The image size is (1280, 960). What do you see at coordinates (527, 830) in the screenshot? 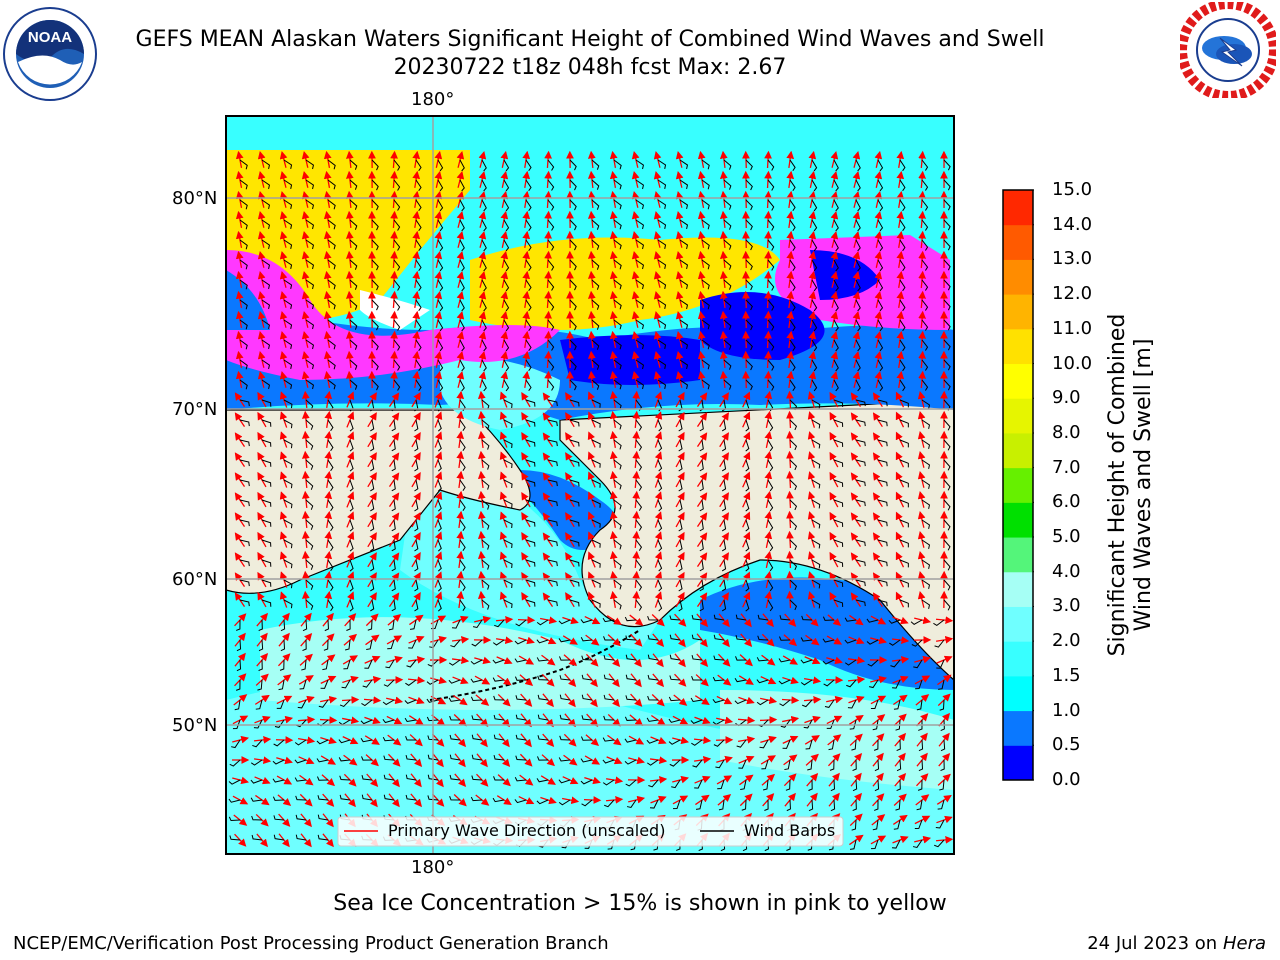
I see `legend-wave-label: Primary Wave Direction (unscaled)` at bounding box center [527, 830].